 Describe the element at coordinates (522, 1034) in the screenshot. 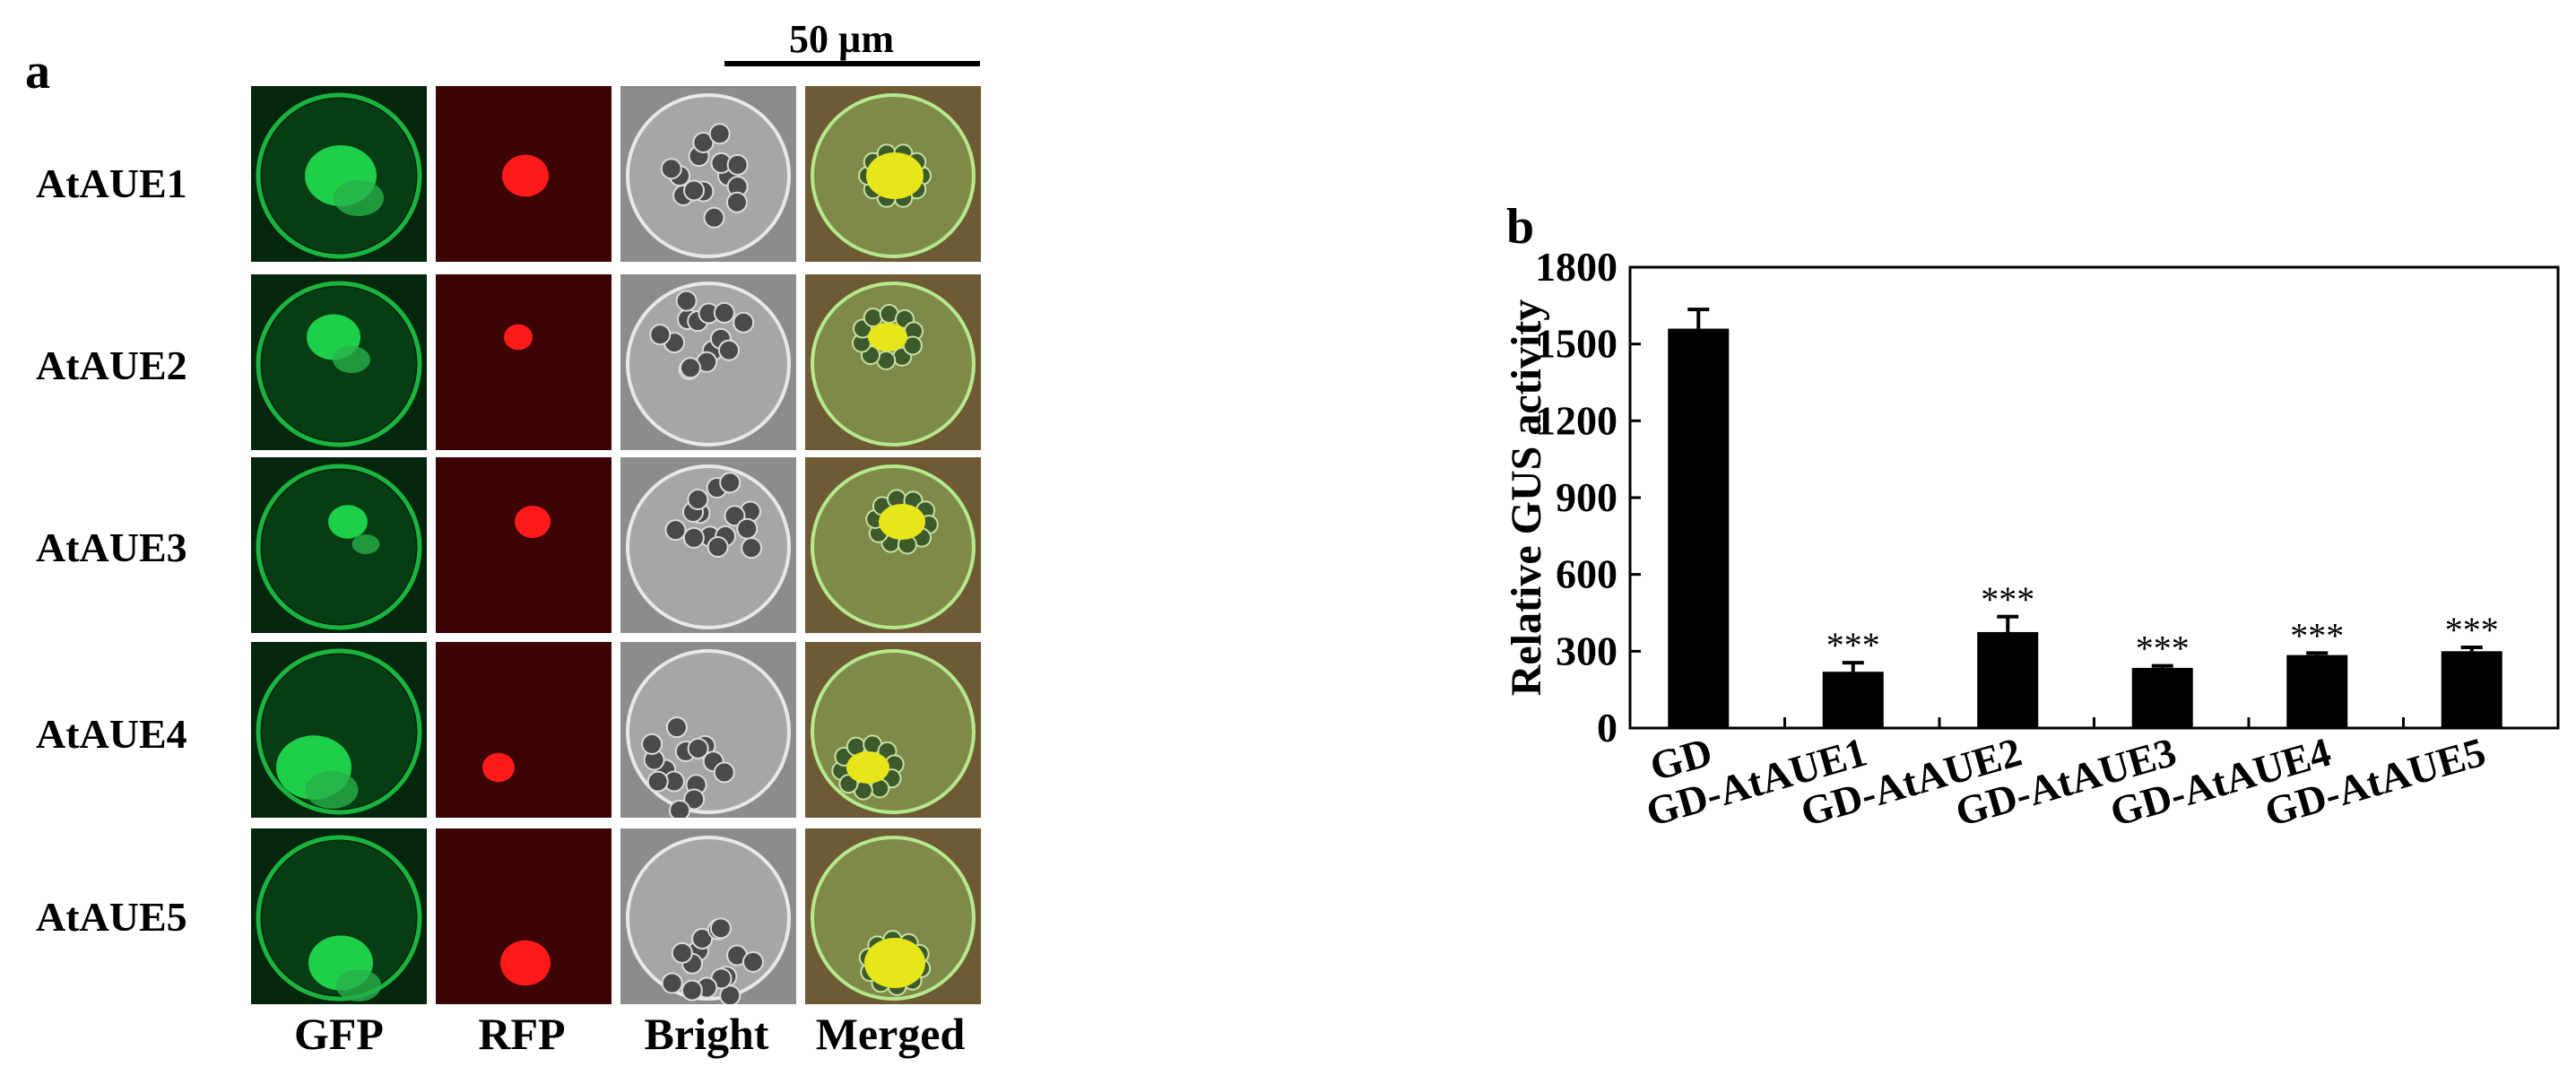

I see `col-label-rfp: RFP` at that location.